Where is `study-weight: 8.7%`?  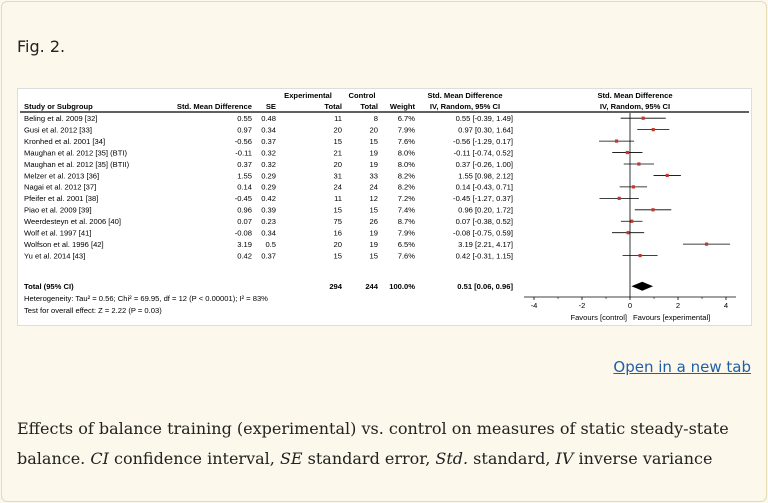 study-weight: 8.7% is located at coordinates (407, 221).